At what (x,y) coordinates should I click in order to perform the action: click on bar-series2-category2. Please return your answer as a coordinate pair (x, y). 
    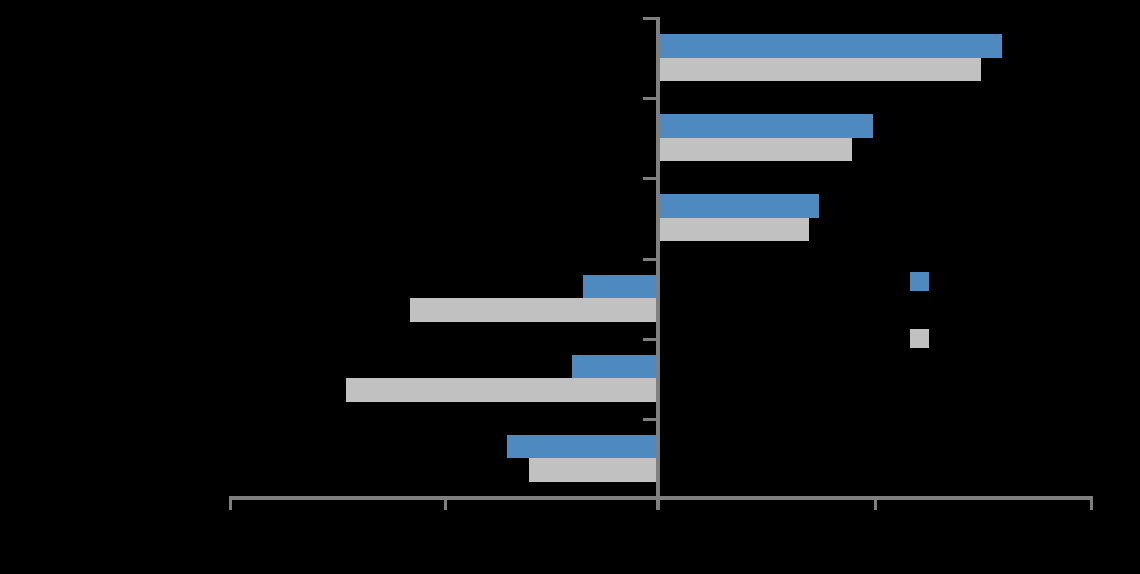
    Looking at the image, I should click on (756, 149).